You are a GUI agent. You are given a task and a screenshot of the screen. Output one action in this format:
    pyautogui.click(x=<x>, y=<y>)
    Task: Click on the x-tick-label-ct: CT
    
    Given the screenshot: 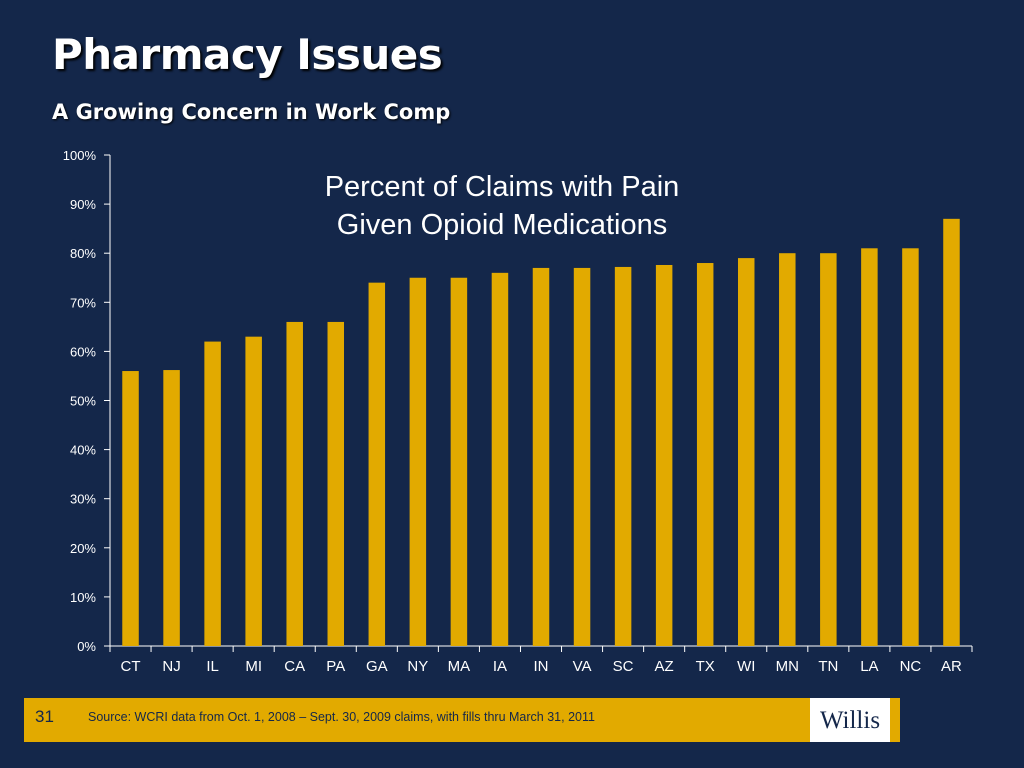 What is the action you would take?
    pyautogui.click(x=131, y=666)
    